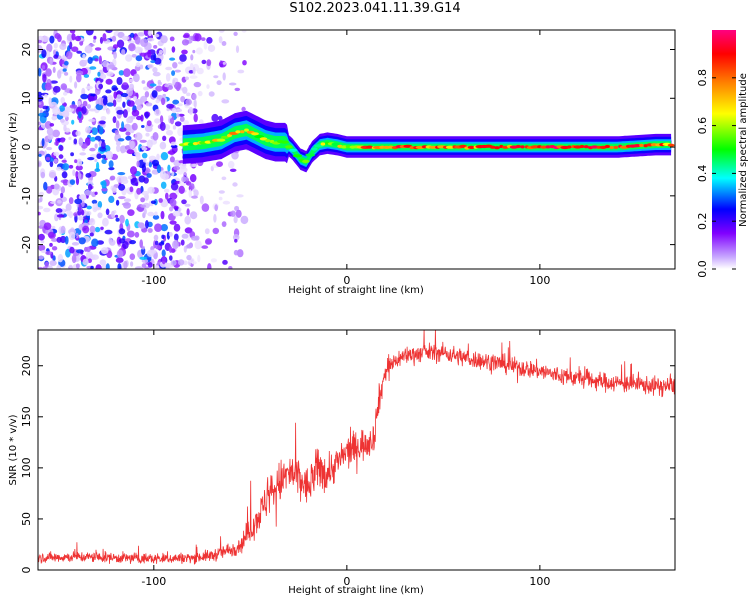  What do you see at coordinates (427, 144) in the screenshot?
I see `ridge-band` at bounding box center [427, 144].